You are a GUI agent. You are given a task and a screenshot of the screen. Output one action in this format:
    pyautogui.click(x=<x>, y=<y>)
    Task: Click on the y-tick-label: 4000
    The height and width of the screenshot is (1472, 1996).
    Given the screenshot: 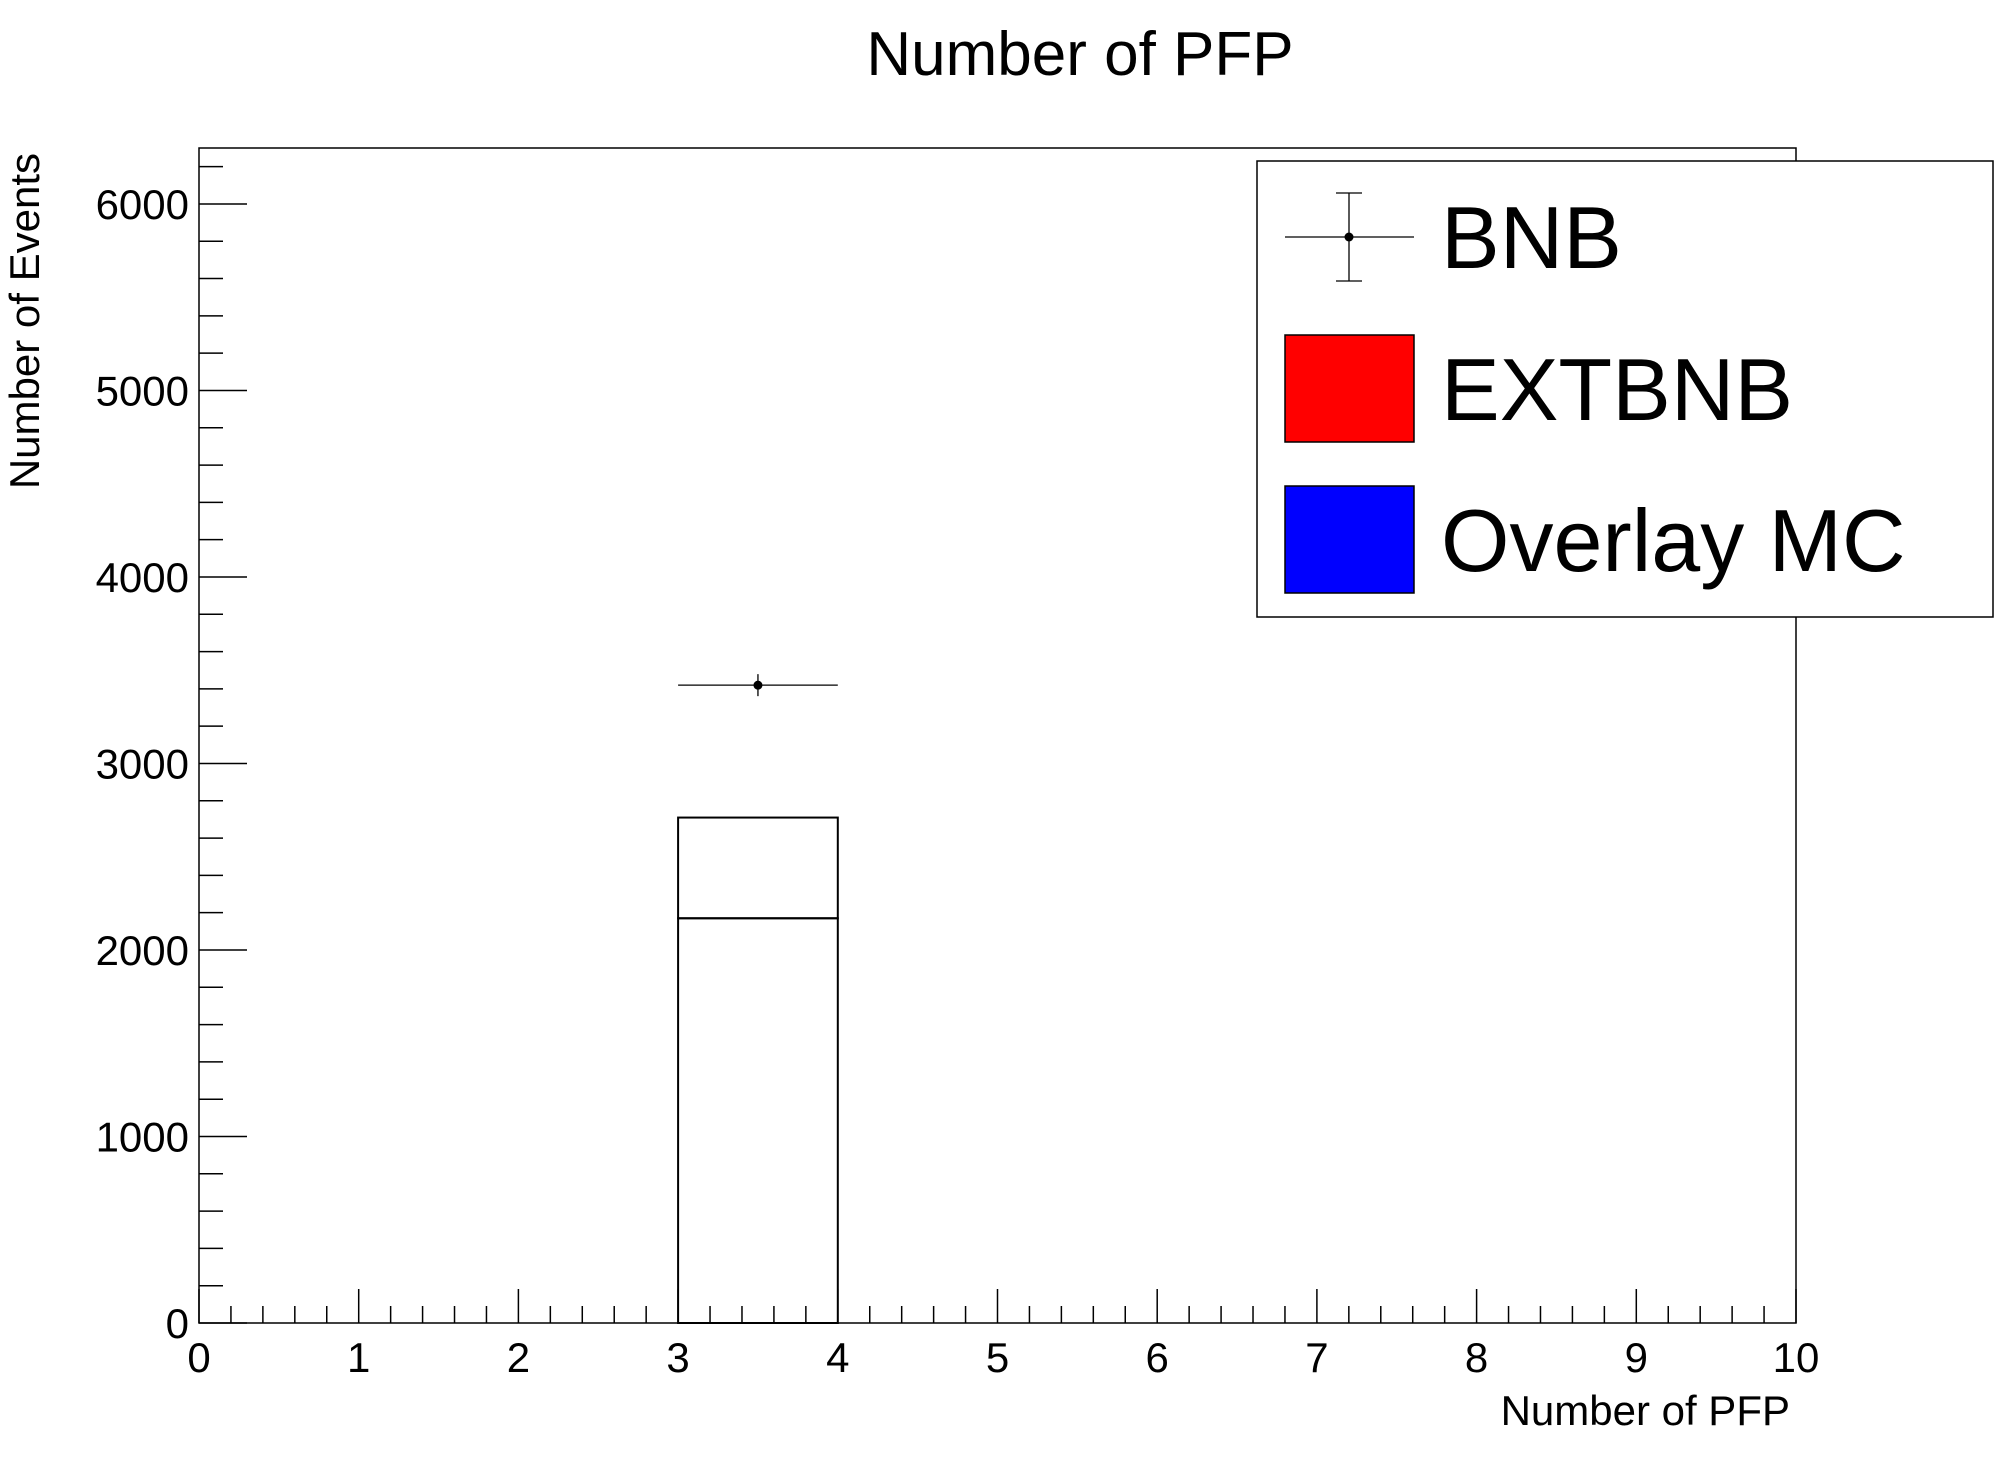 What is the action you would take?
    pyautogui.click(x=142, y=577)
    